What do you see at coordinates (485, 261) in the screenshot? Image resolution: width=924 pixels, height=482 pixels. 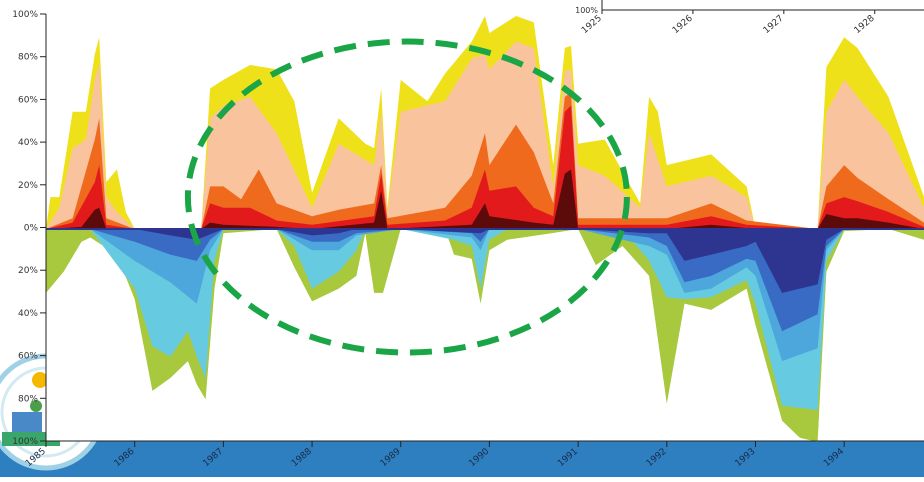 I see `negative-area-layer` at bounding box center [485, 261].